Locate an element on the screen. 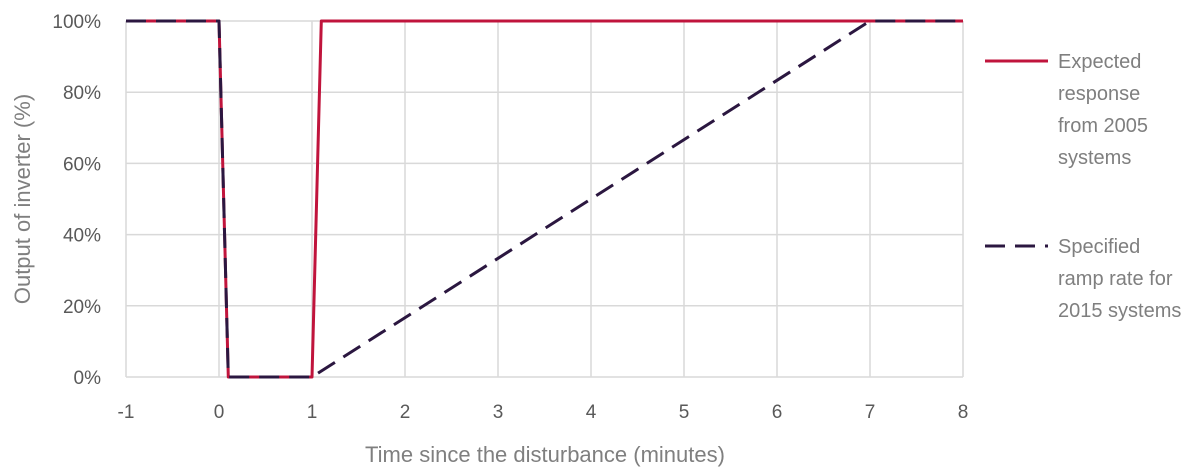  y-tick-label: 20% is located at coordinates (82, 307).